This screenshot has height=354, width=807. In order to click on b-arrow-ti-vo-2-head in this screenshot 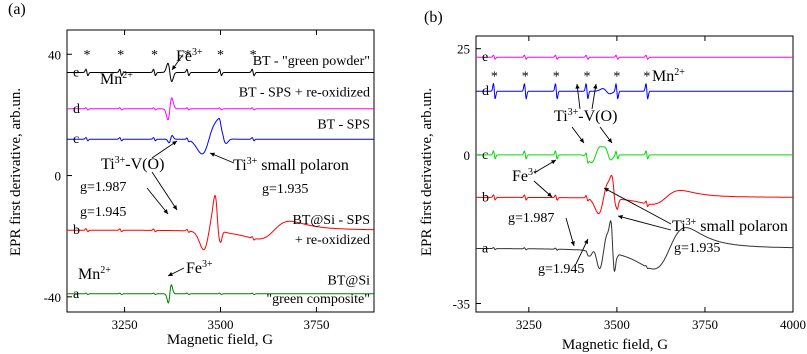, I will do `click(595, 86)`.